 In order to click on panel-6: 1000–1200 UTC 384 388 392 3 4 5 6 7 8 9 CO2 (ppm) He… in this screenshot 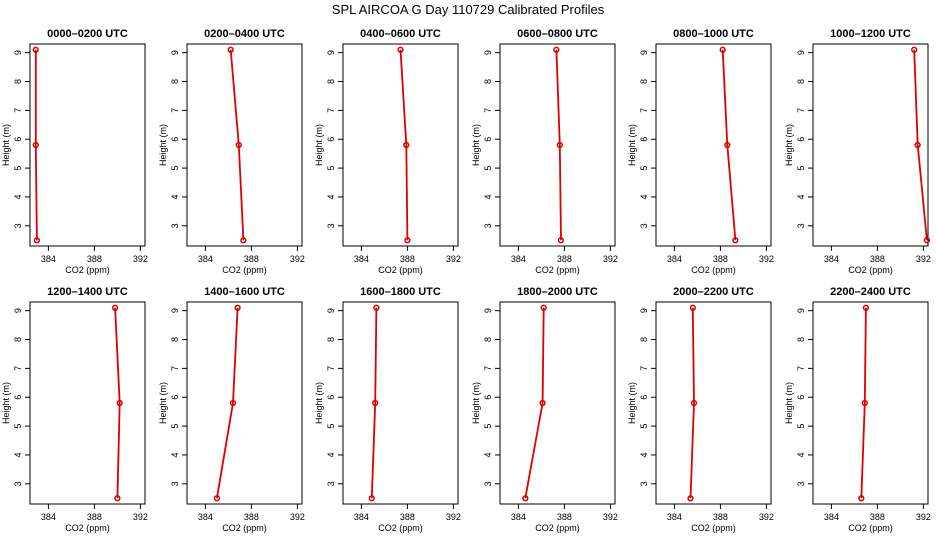, I will do `click(857, 151)`.